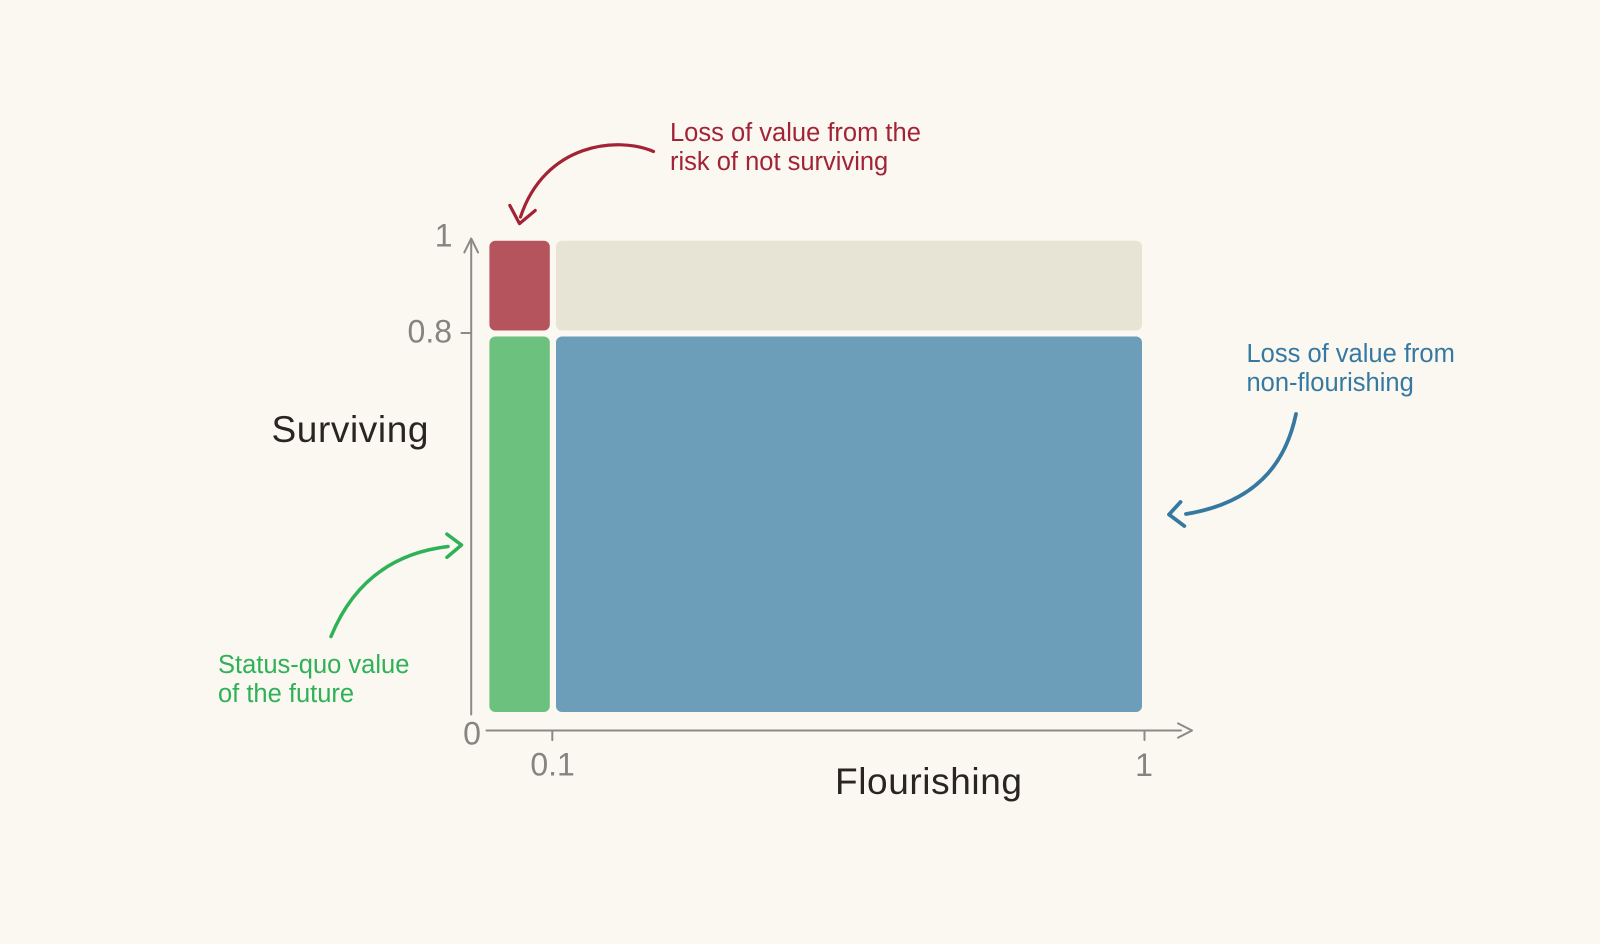 This screenshot has height=944, width=1600. I want to click on svg-text: 0.8, so click(430, 332).